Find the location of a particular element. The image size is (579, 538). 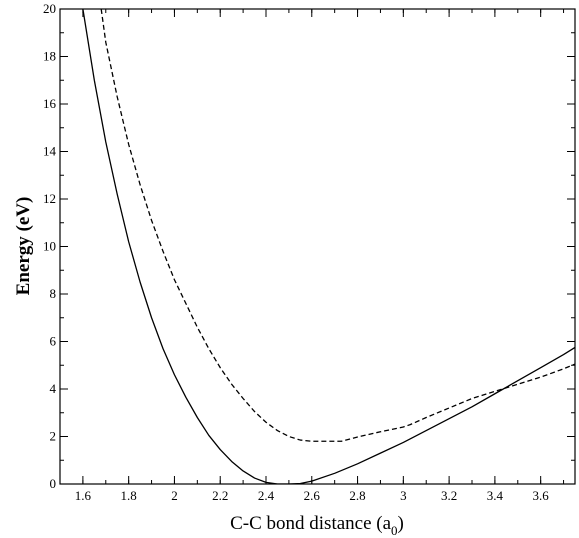

x-tick-label: 3.6 is located at coordinates (541, 495).